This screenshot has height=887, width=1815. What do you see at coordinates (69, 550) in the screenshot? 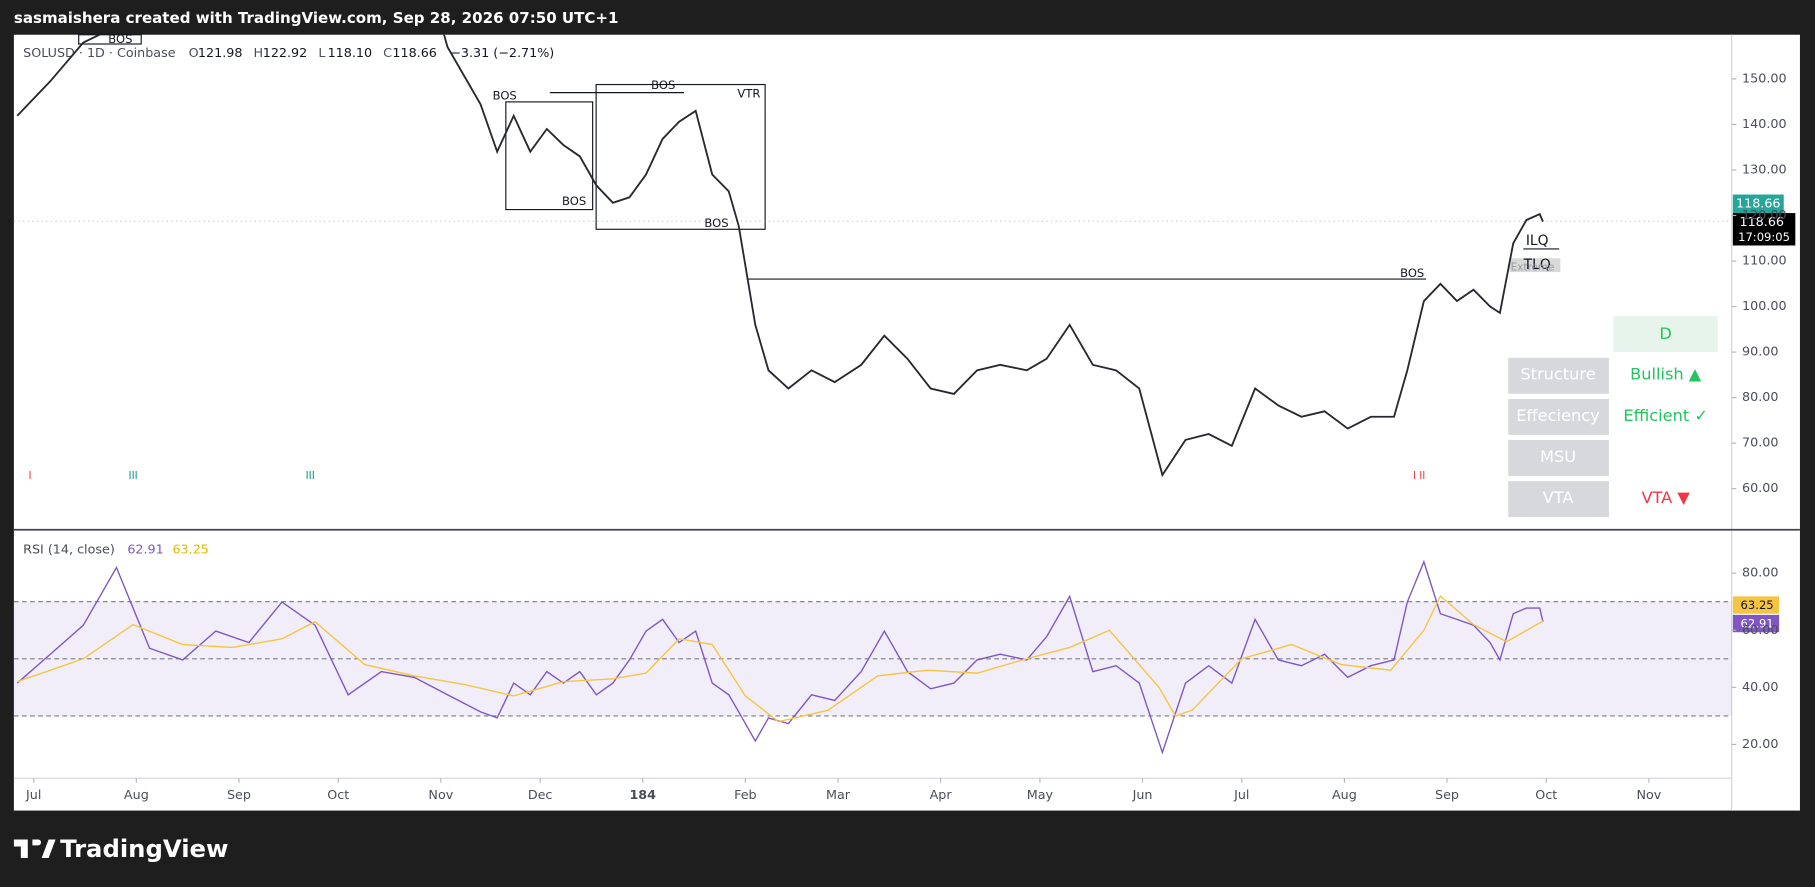
I see `rsi-title: RSI (14, close)` at bounding box center [69, 550].